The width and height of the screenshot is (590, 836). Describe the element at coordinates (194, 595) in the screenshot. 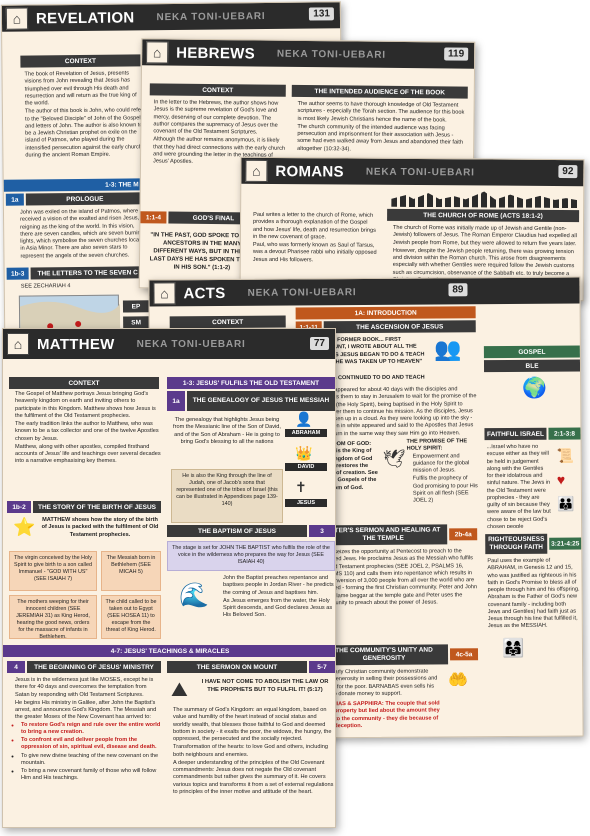

I see `baptism-scene-icon: 🌊` at that location.